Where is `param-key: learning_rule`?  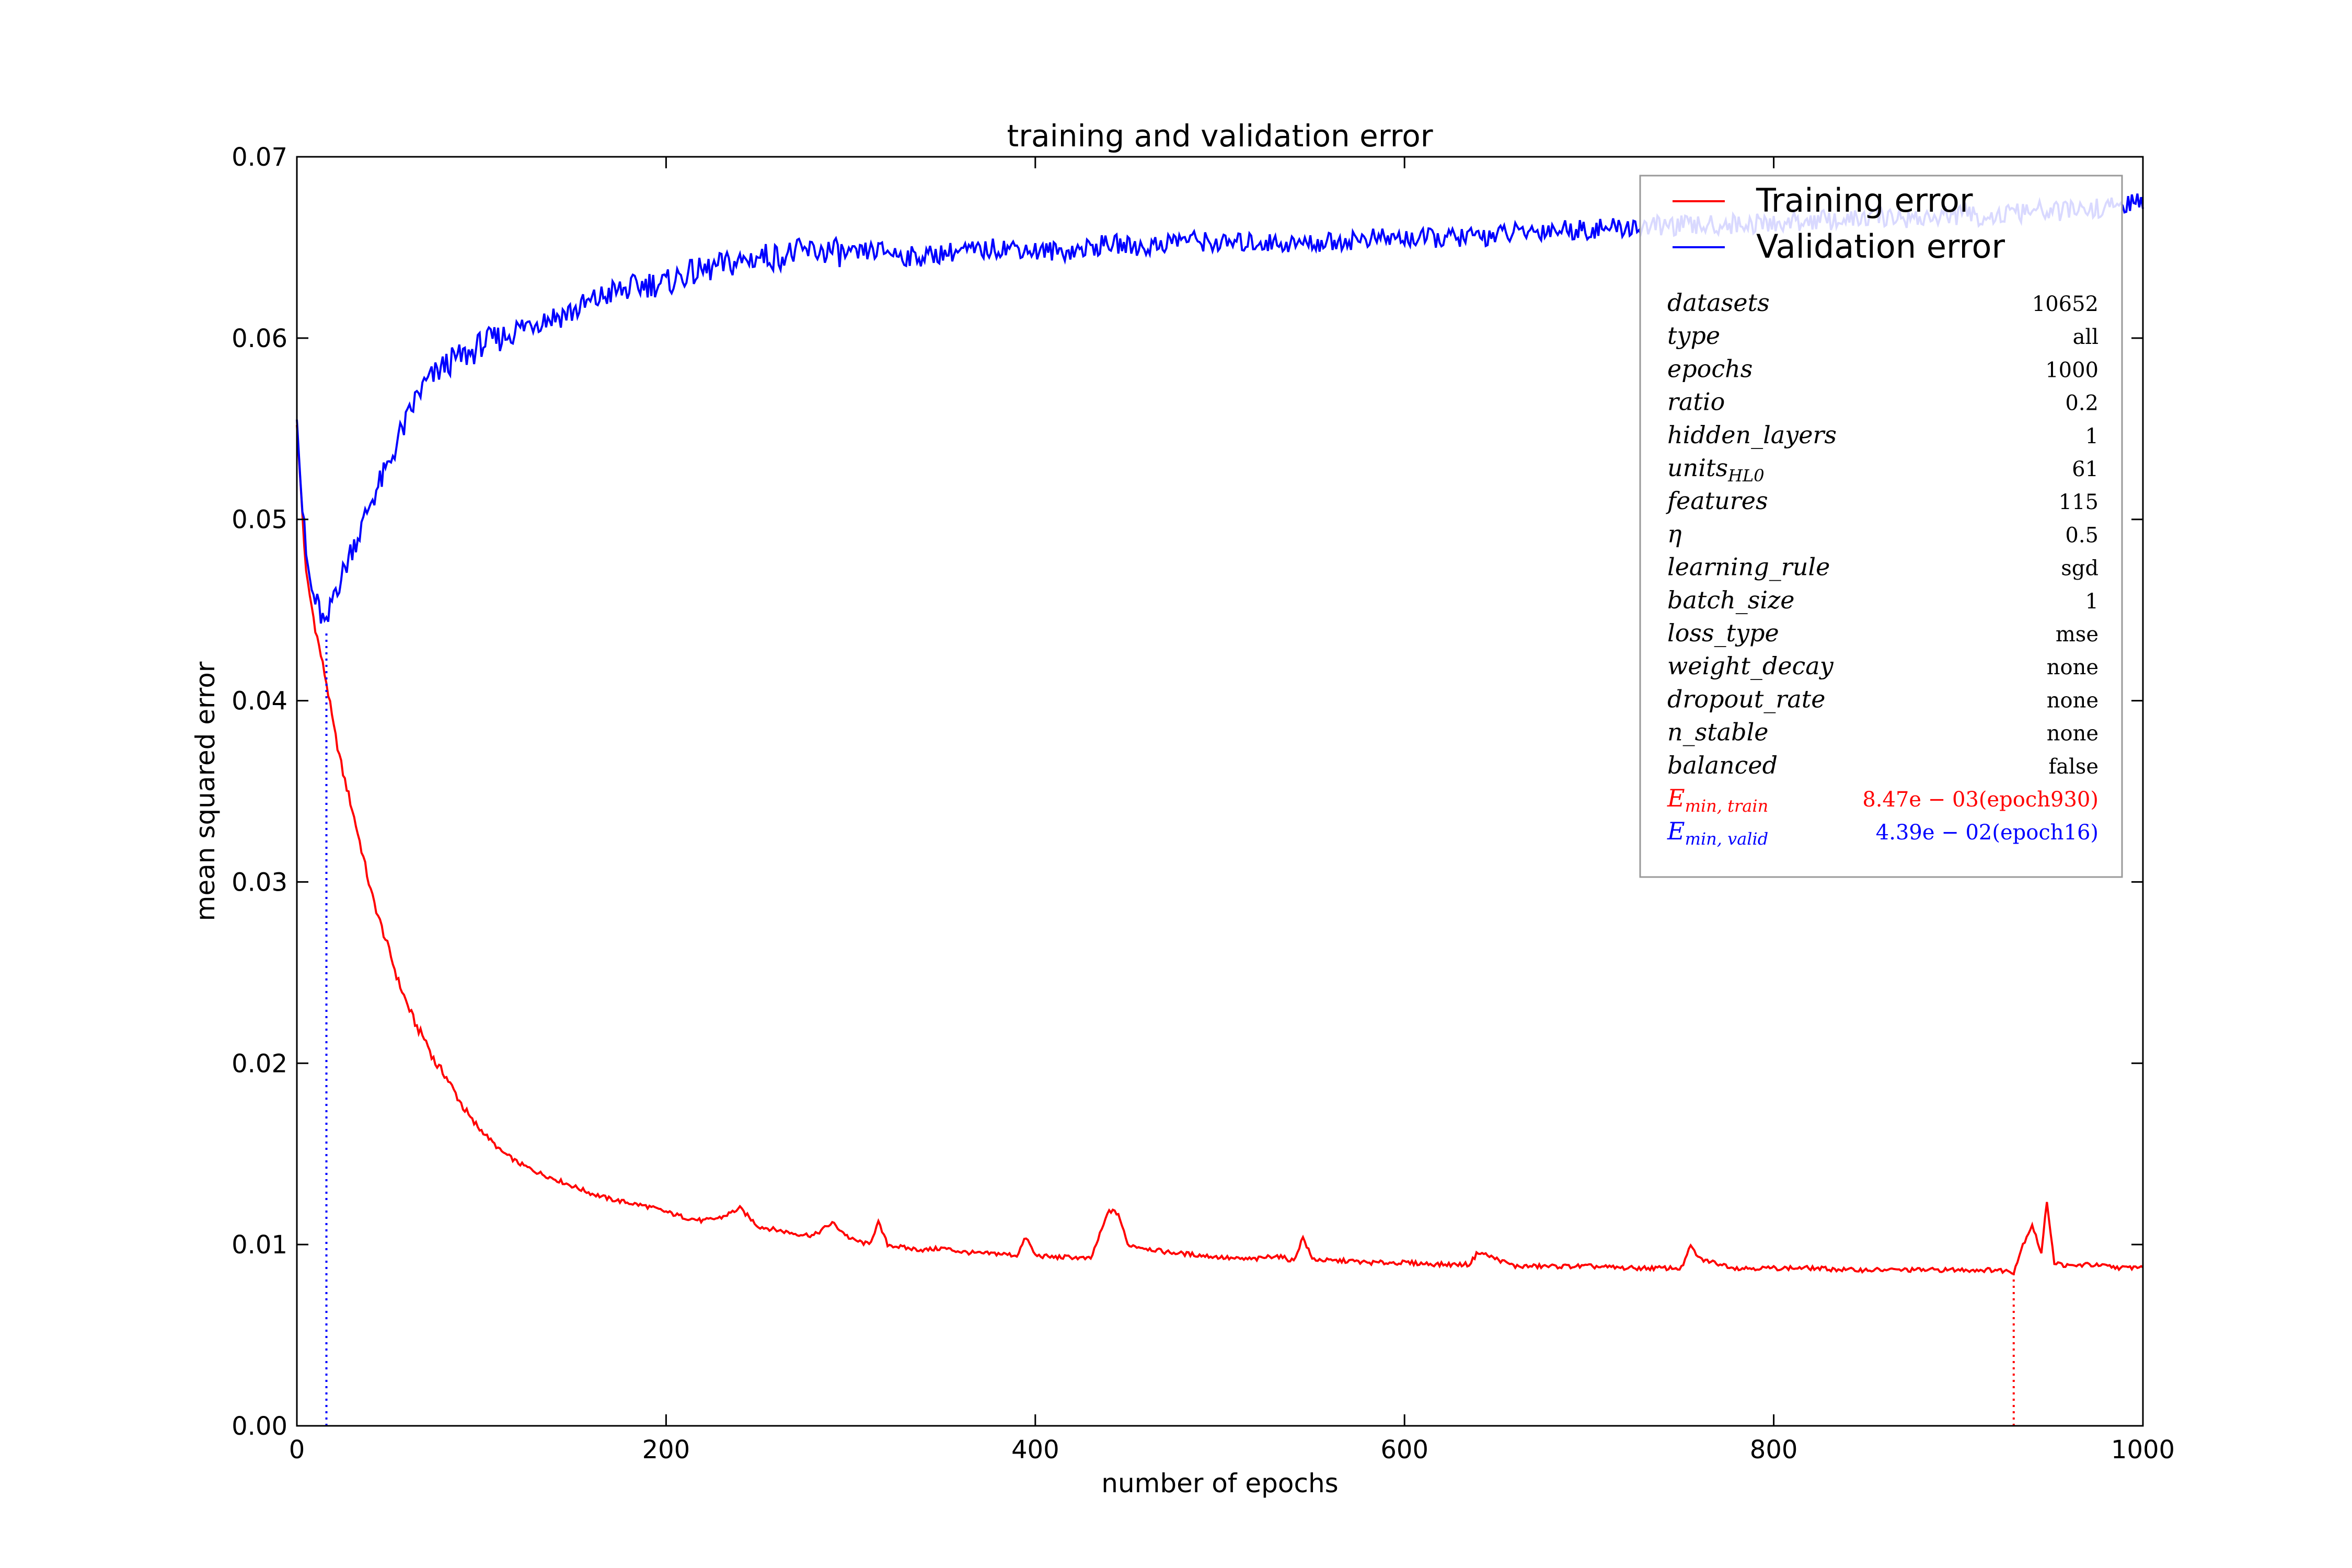
param-key: learning_rule is located at coordinates (1748, 567).